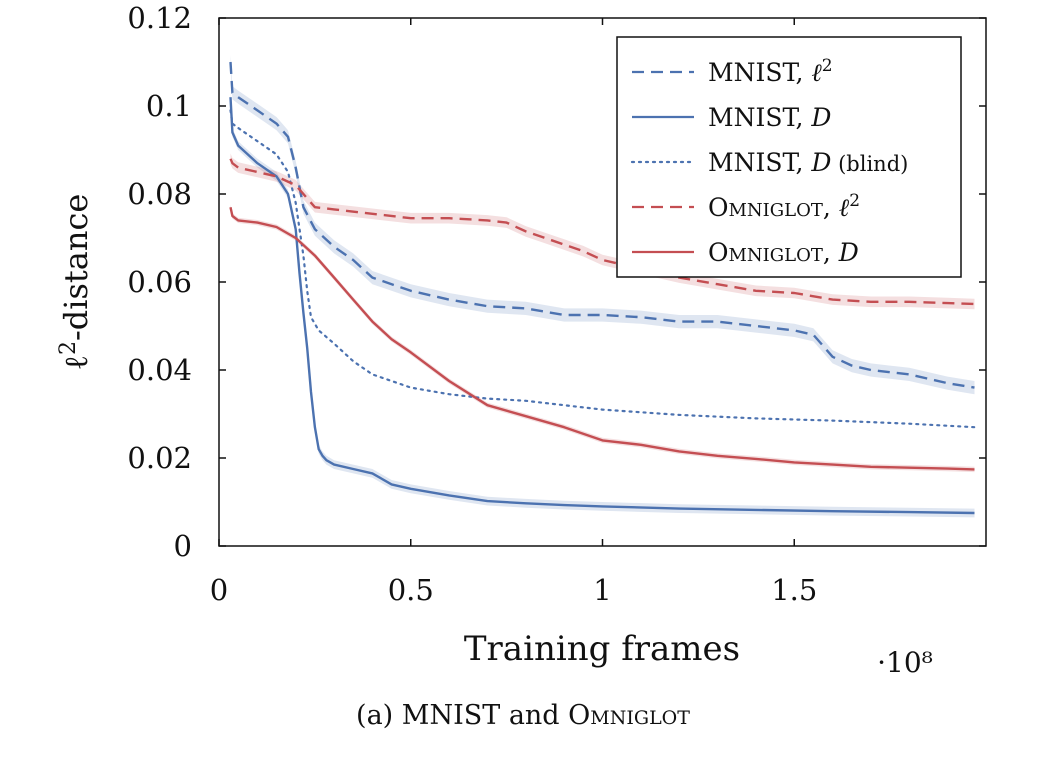  I want to click on legend-label: MNIST, D, so click(769, 117).